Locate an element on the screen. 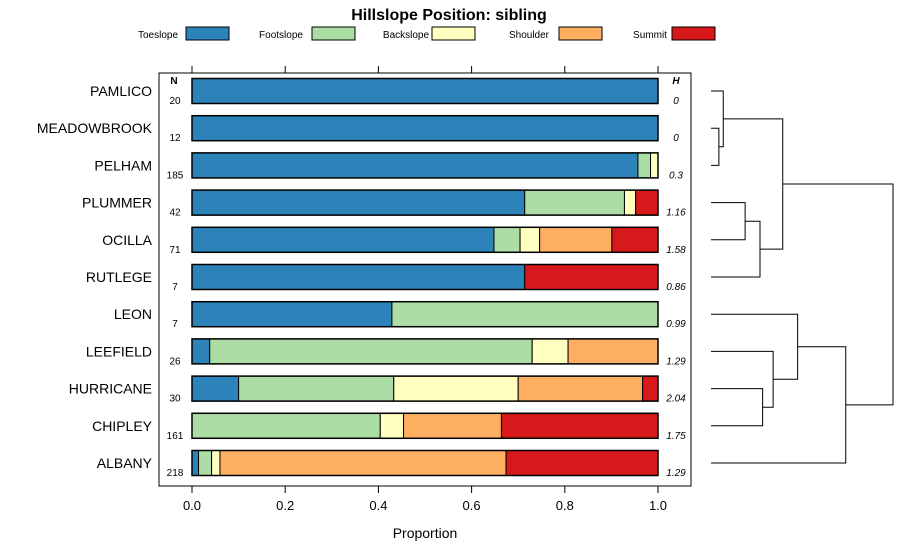 The width and height of the screenshot is (900, 560). legend-label-summit: Summit is located at coordinates (650, 35).